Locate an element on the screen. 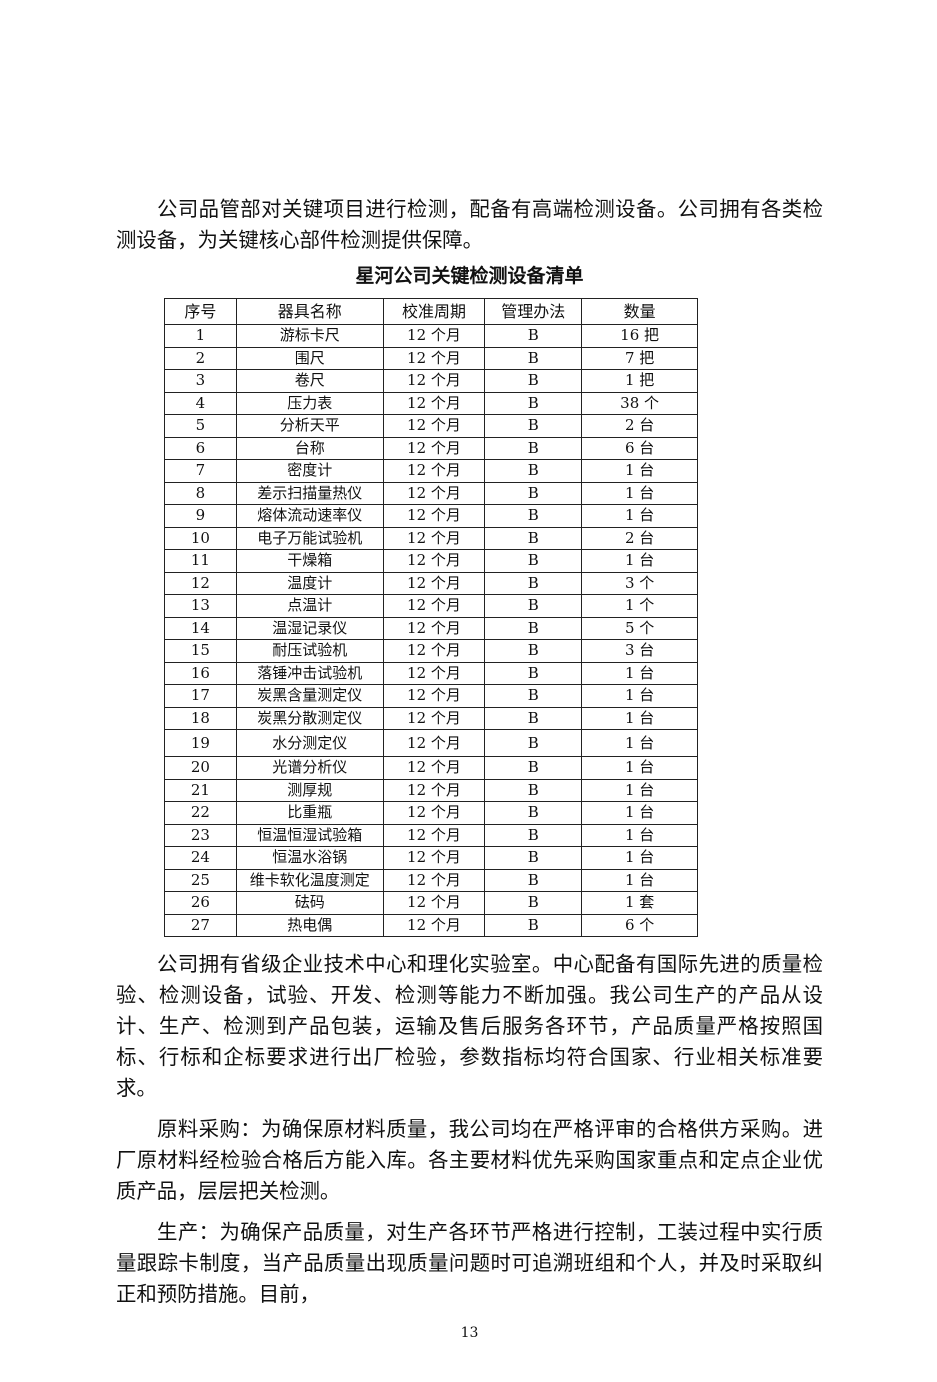  header-quantity: 数量 is located at coordinates (639, 311).